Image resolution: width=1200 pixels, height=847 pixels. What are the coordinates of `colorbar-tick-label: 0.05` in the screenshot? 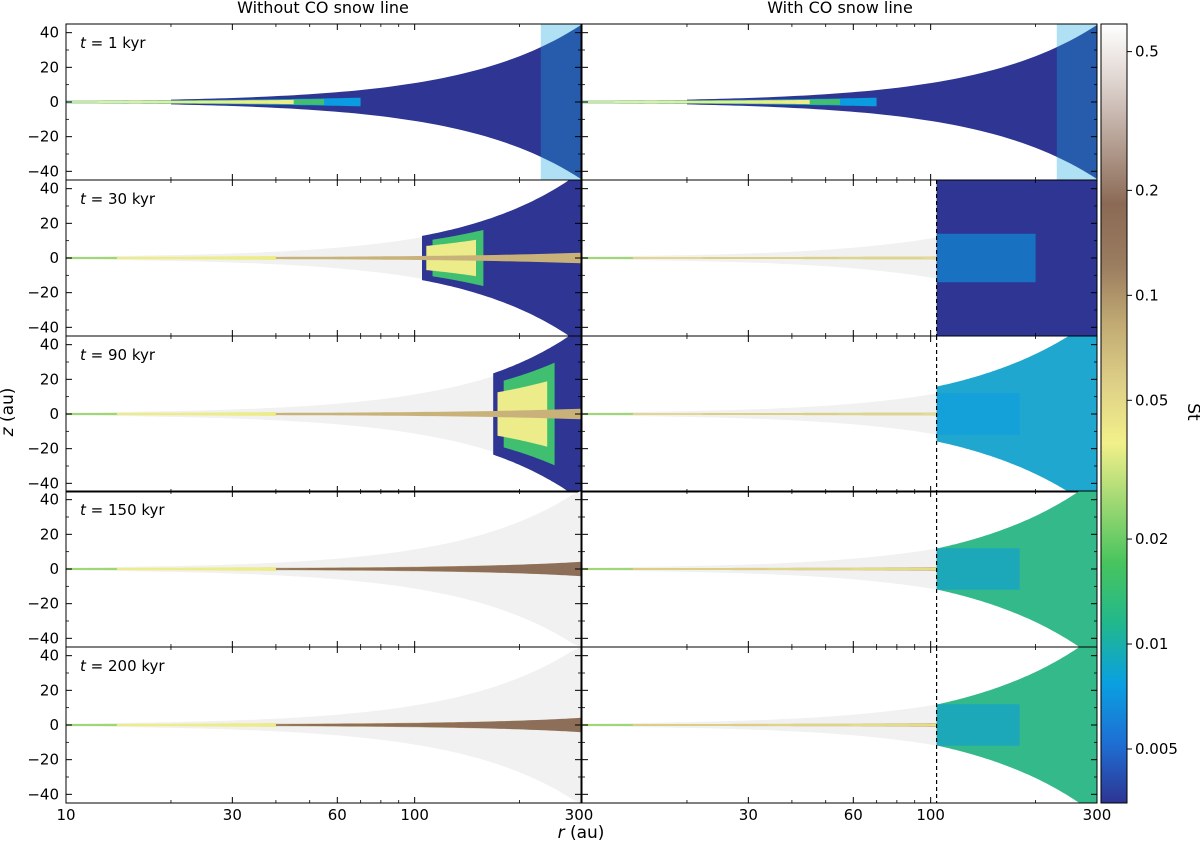 It's located at (1151, 400).